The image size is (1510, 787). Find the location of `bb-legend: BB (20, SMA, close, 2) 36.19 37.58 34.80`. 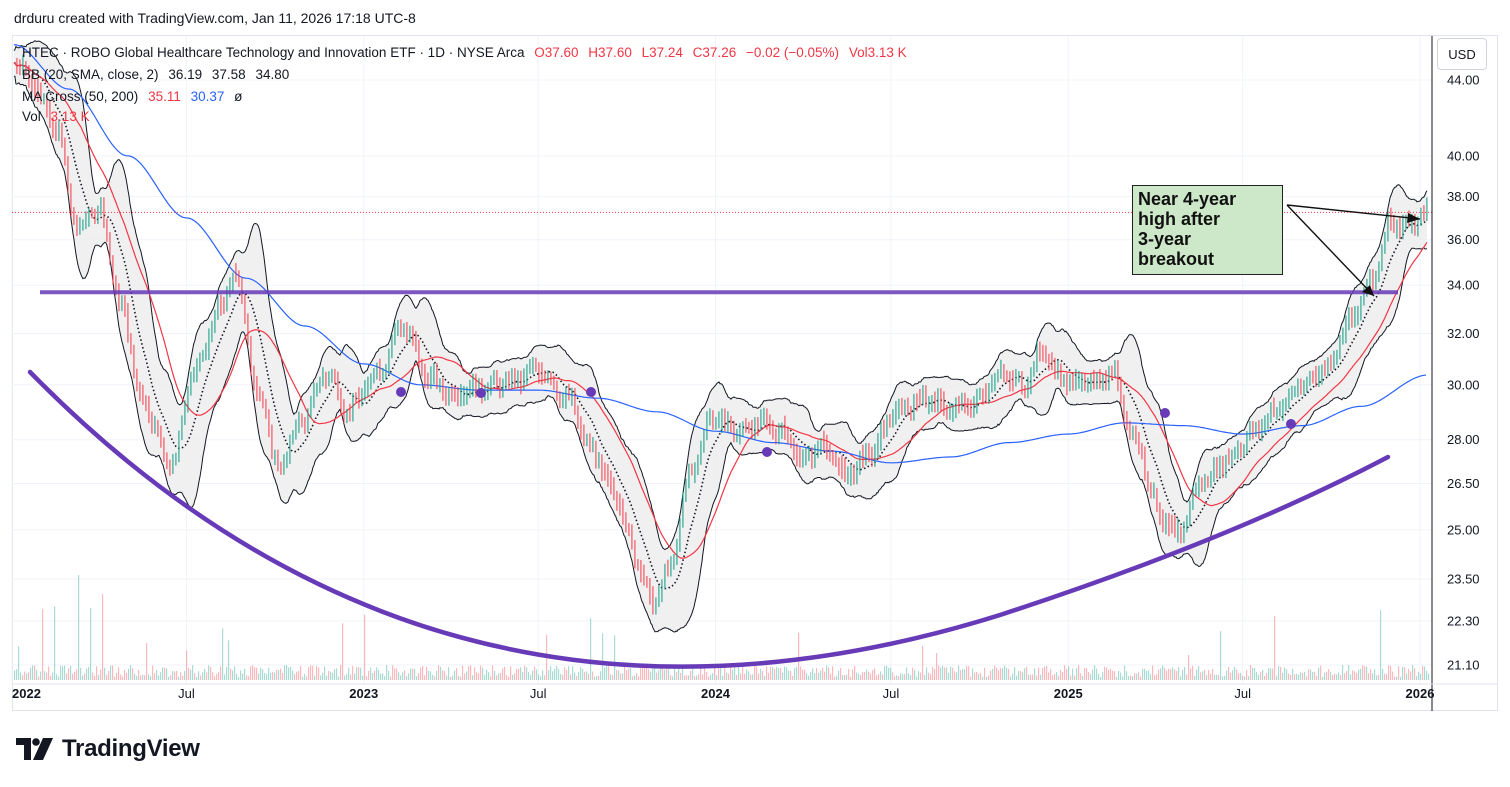

bb-legend: BB (20, SMA, close, 2) 36.19 37.58 34.80 is located at coordinates (158, 74).